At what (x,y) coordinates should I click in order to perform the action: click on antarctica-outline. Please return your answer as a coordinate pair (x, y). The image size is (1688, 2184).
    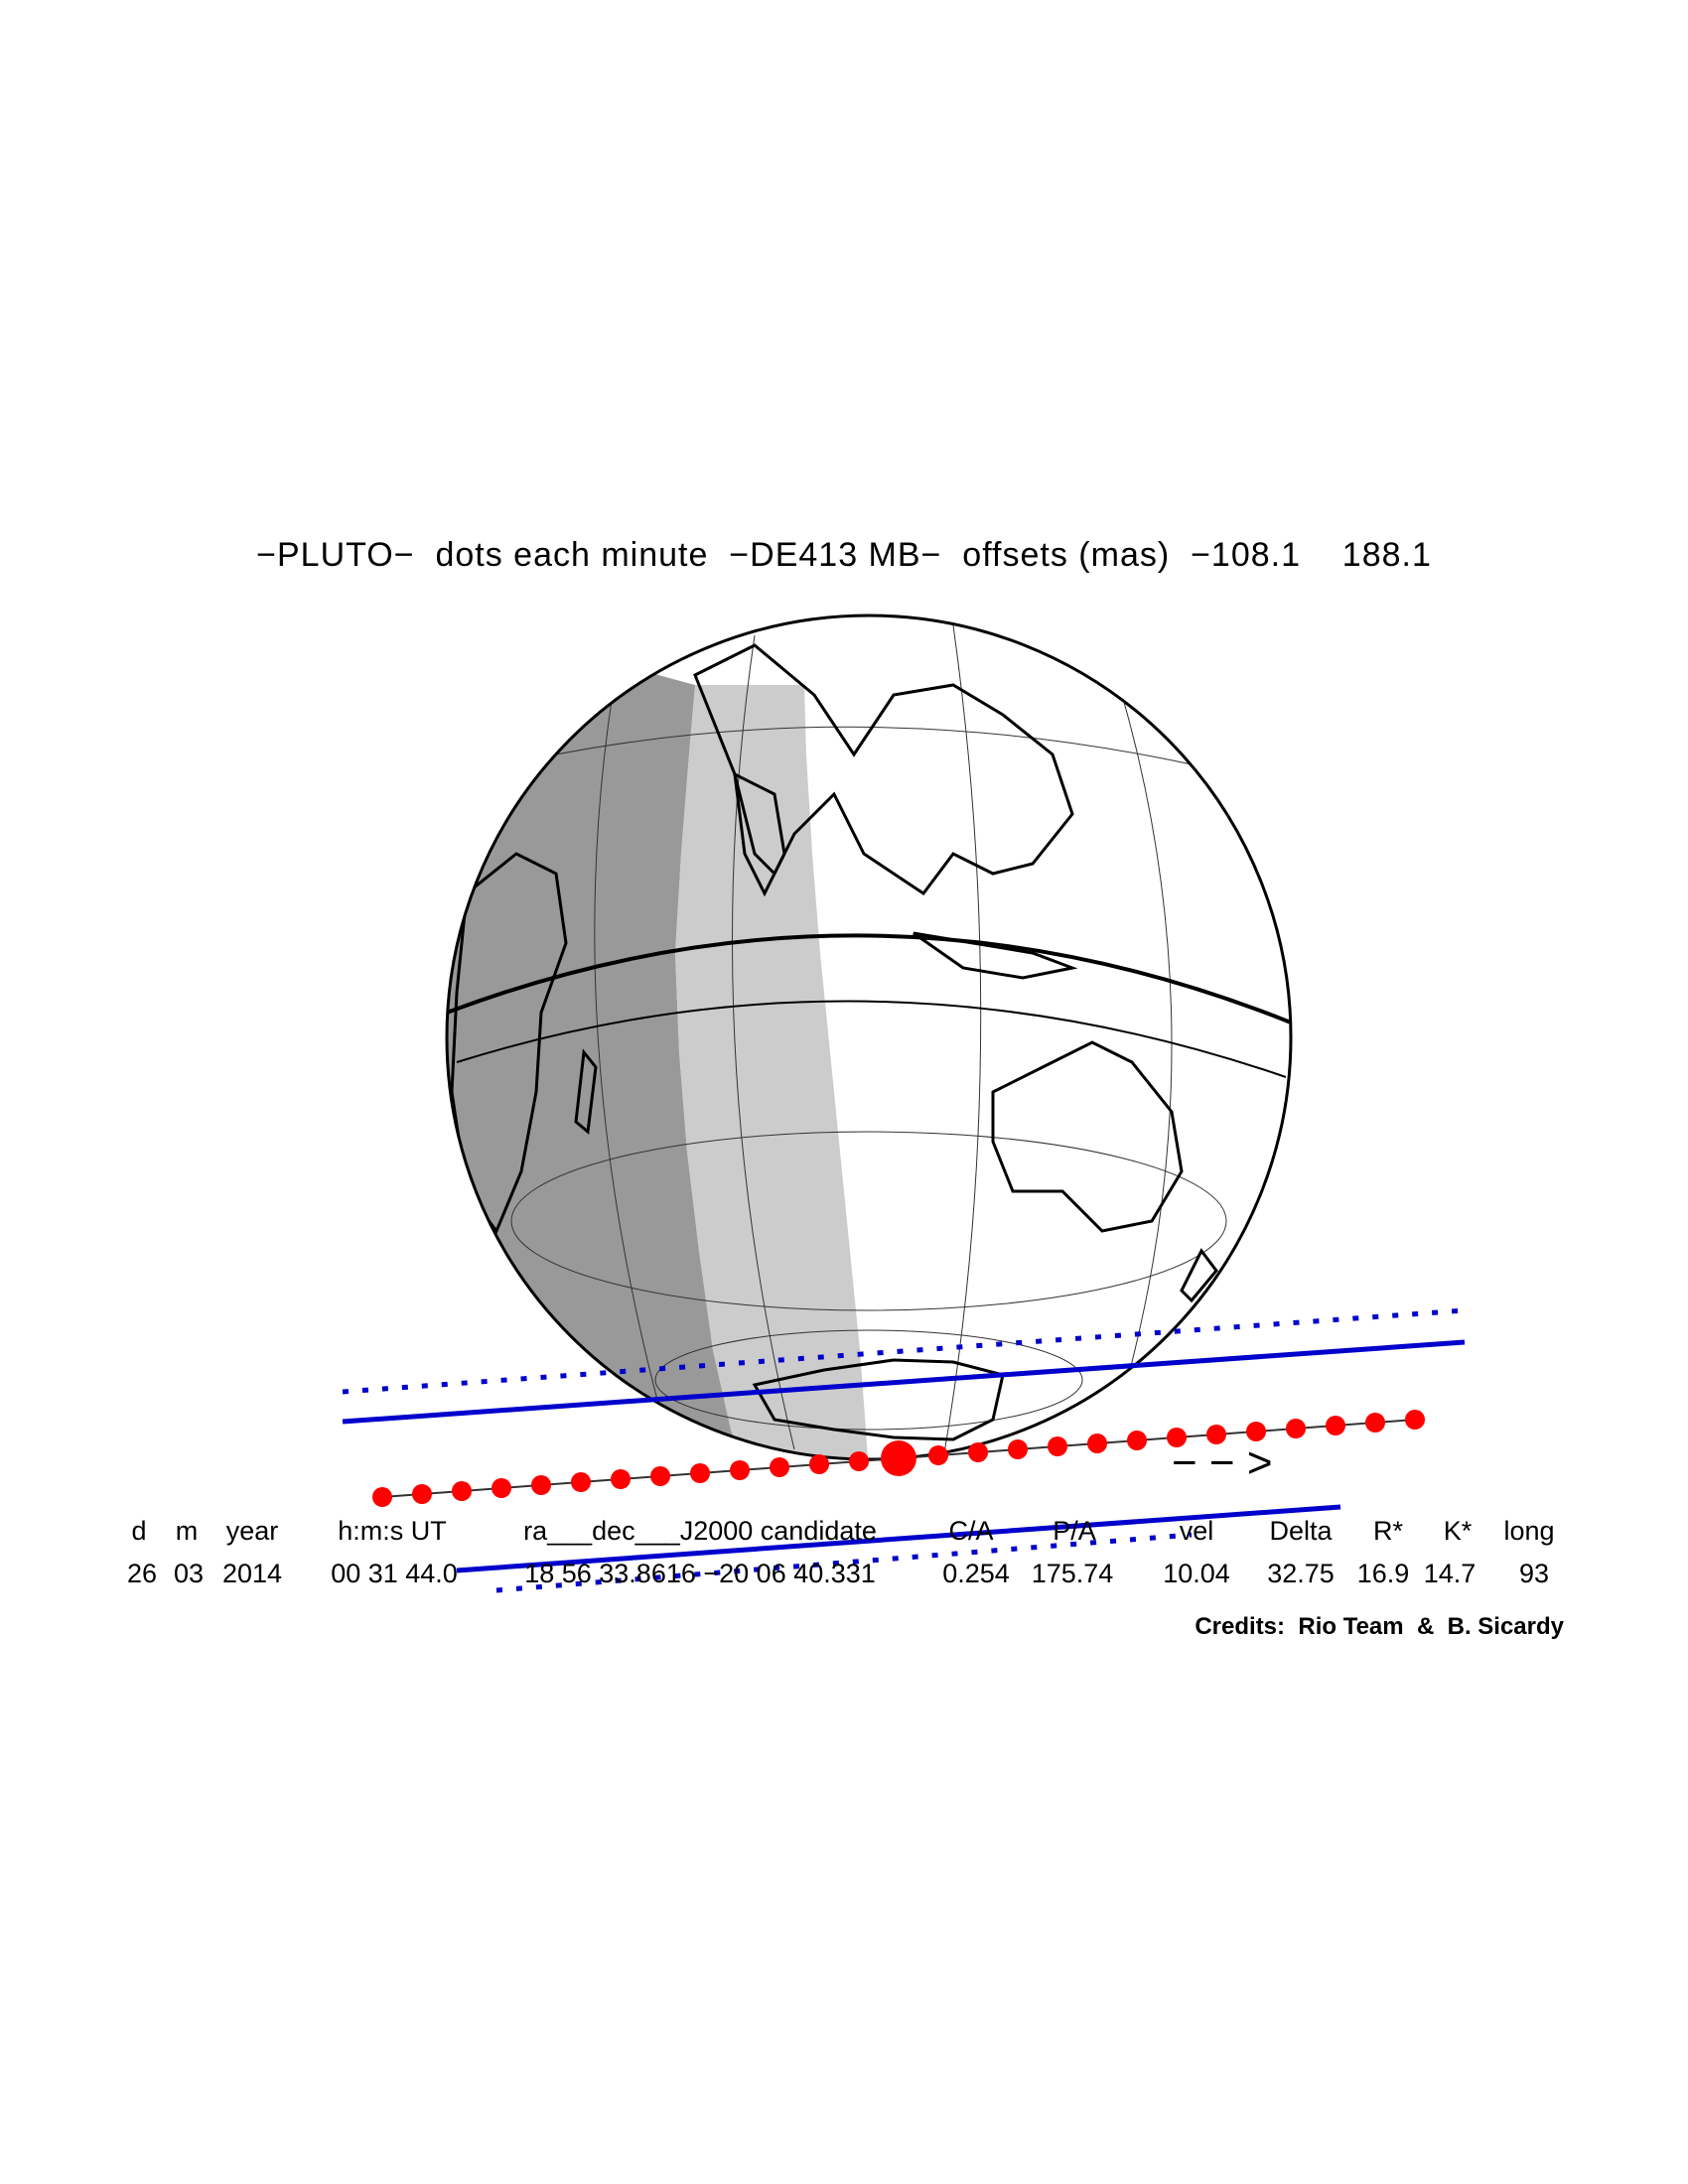
    Looking at the image, I should click on (878, 1399).